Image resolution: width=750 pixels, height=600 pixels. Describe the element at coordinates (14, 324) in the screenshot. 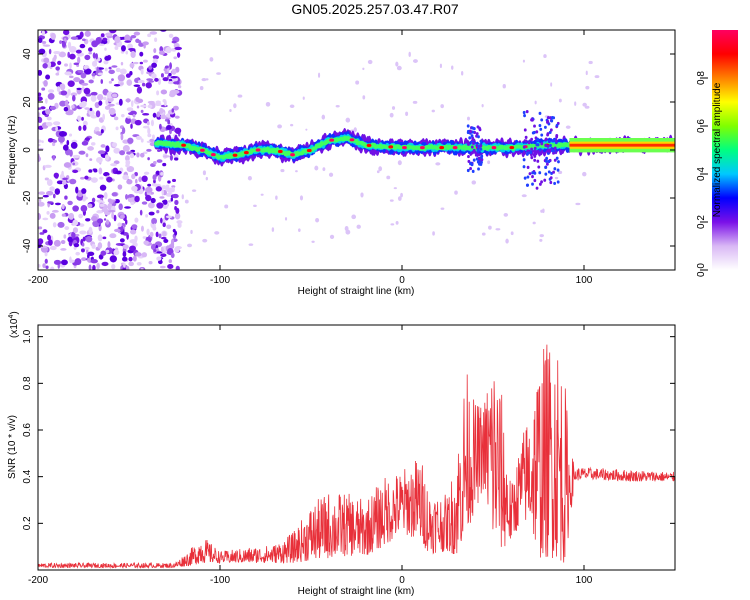

I see `svg-text: (x104)` at that location.